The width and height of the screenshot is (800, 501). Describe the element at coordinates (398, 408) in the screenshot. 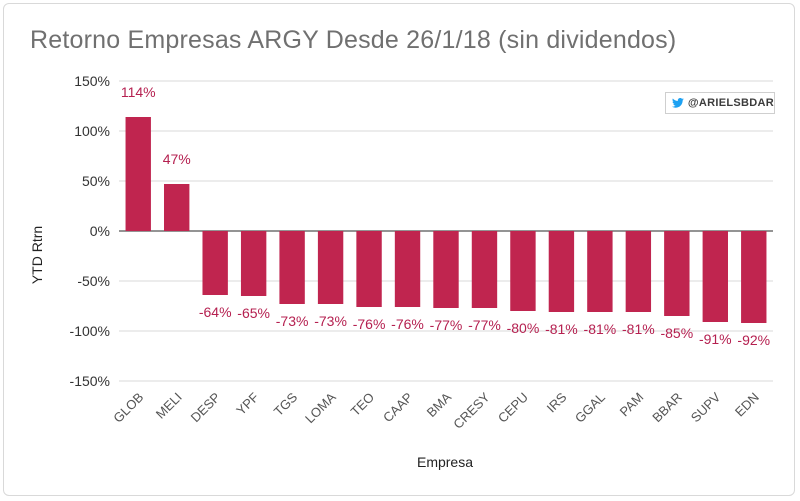

I see `x-tick-label: CAAP` at that location.